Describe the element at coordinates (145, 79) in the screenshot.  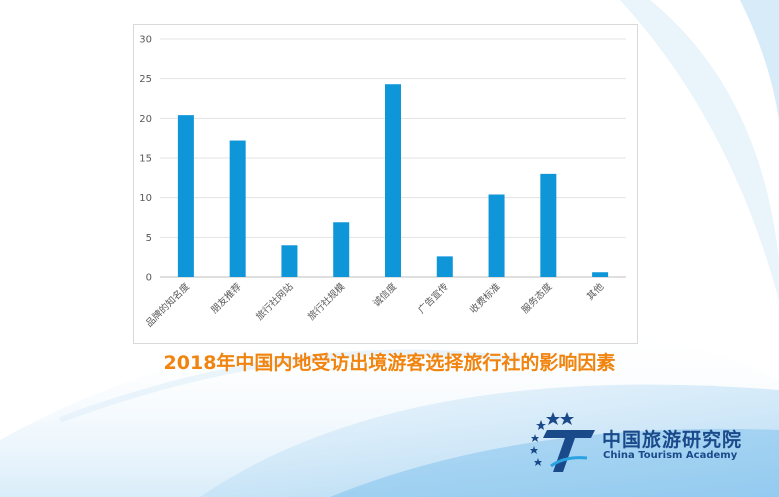
I see `y-tick-label: 25` at that location.